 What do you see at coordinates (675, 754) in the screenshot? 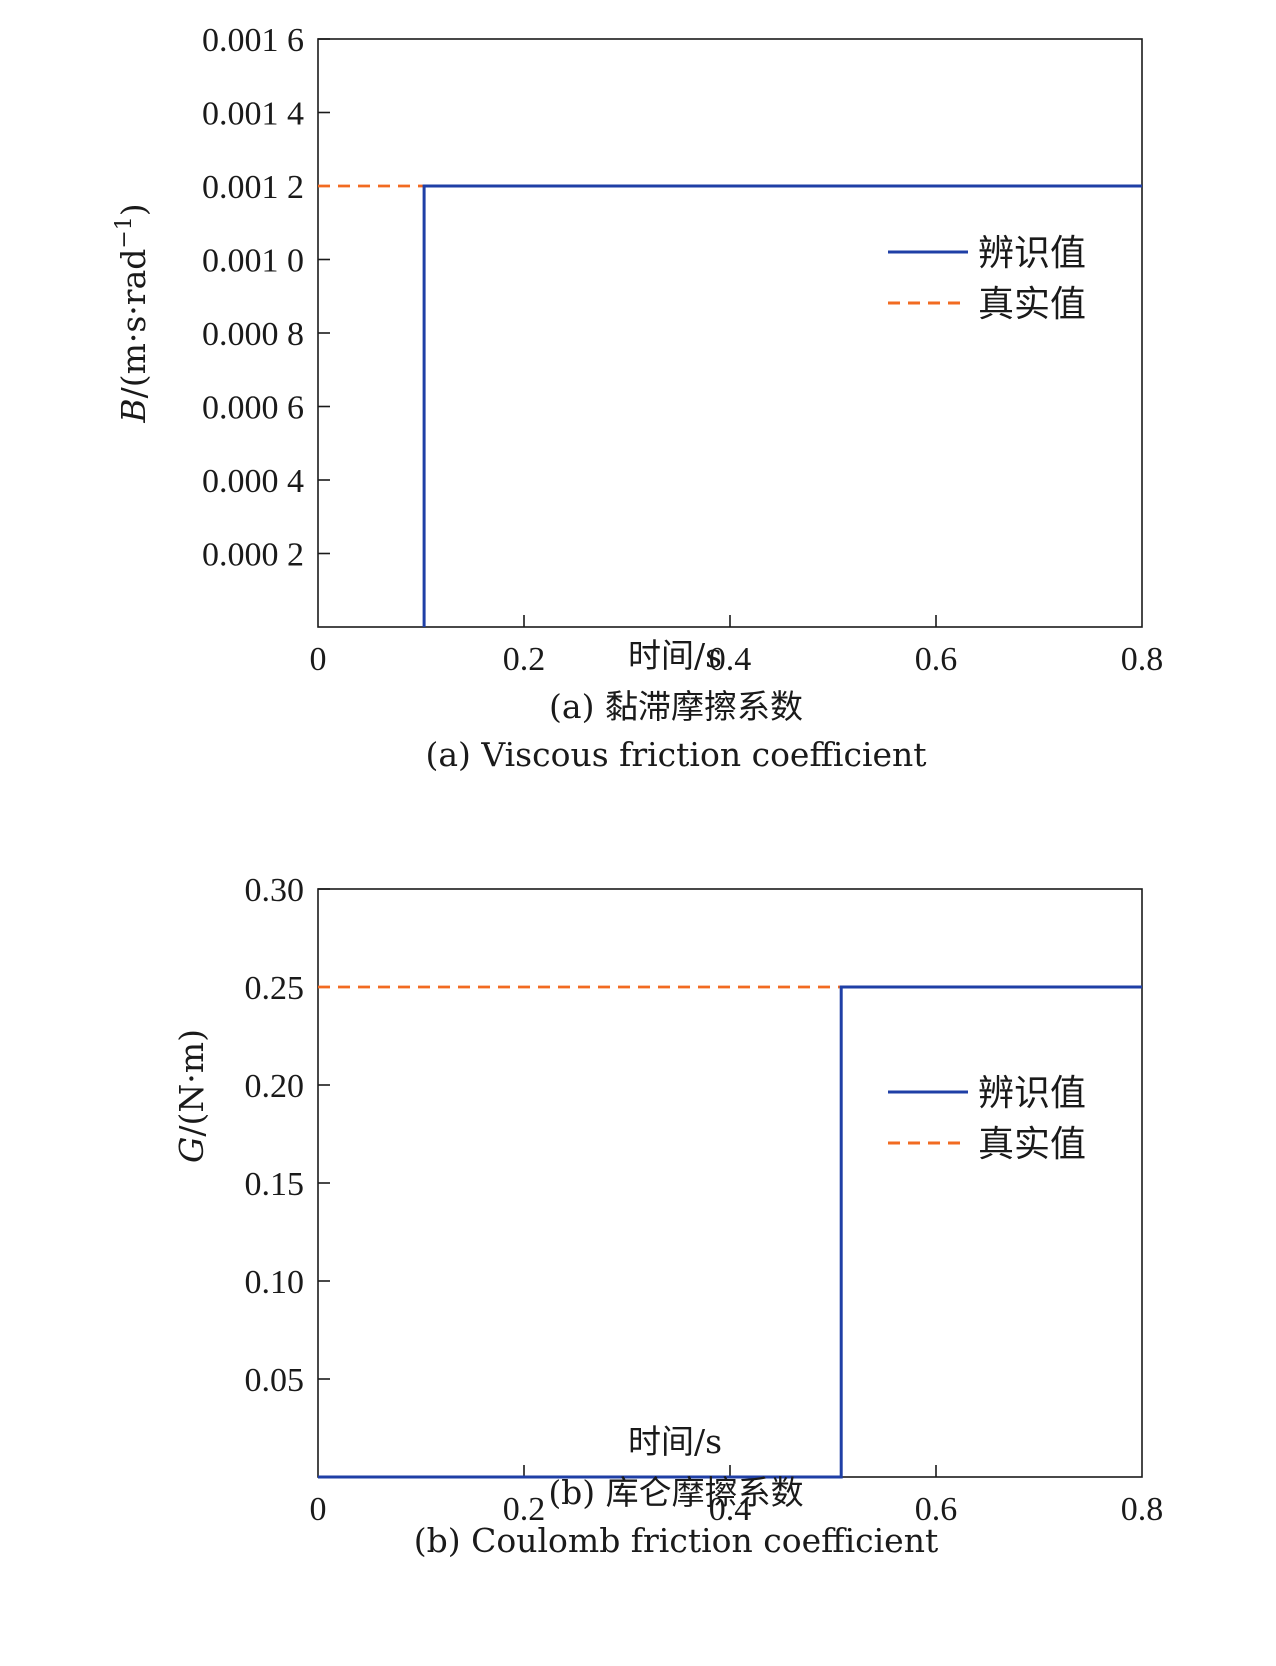
I see `caption-english: (a) Viscous friction coefficient` at bounding box center [675, 754].